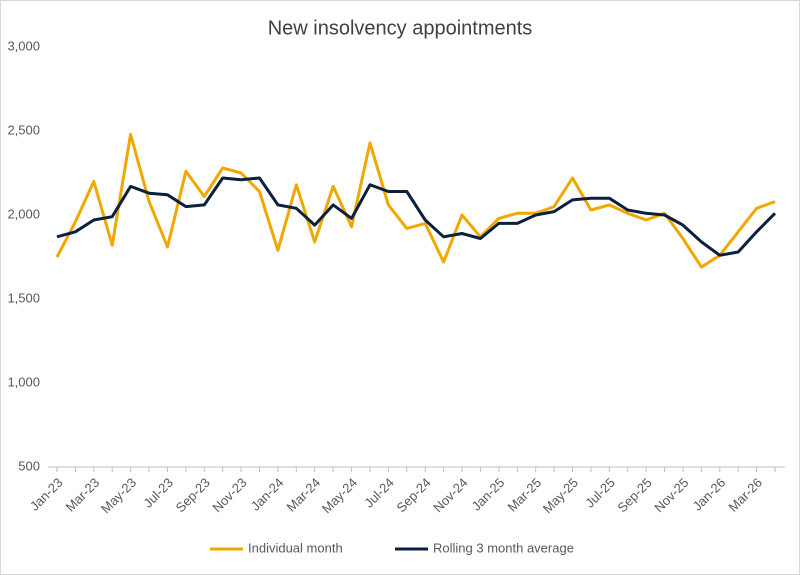 The height and width of the screenshot is (575, 800). What do you see at coordinates (23, 297) in the screenshot?
I see `y-tick-label: 1,500` at bounding box center [23, 297].